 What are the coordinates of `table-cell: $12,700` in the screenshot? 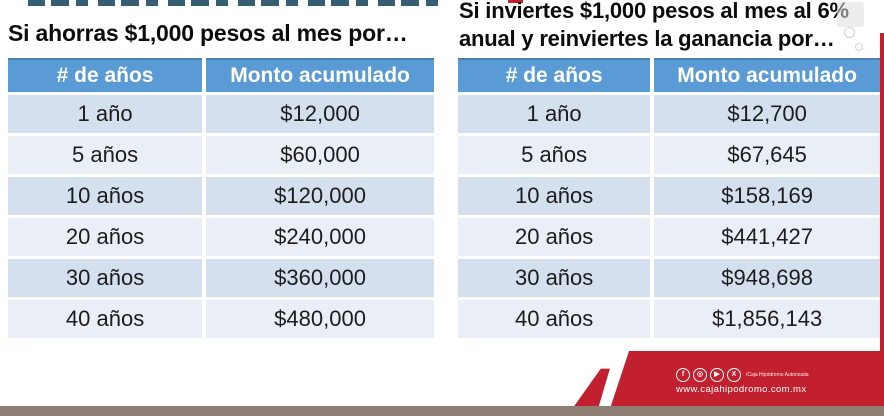 It's located at (767, 114).